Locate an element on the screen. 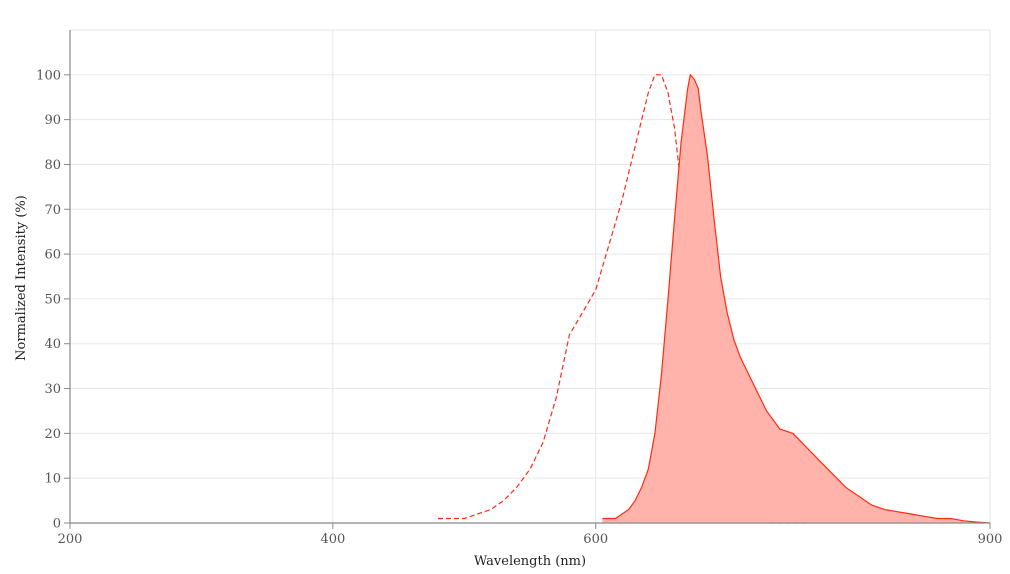  y-tick-label: 60 is located at coordinates (52, 255).